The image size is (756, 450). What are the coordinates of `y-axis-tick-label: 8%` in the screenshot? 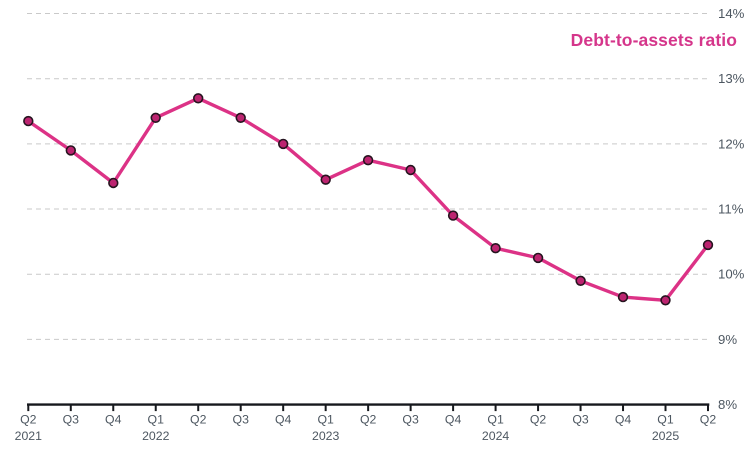 It's located at (727, 404).